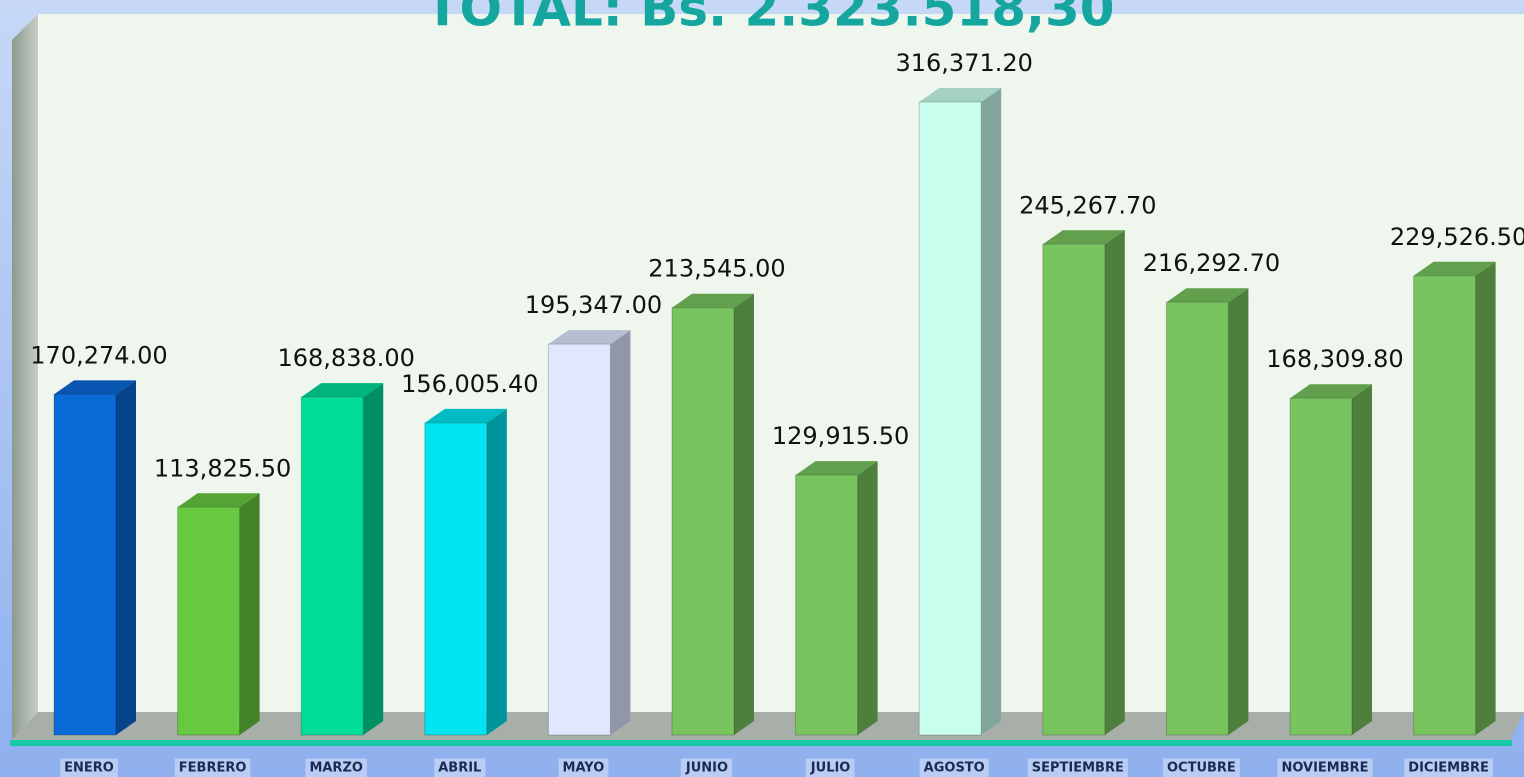 The width and height of the screenshot is (1524, 777). I want to click on x-tick-label: ENERO, so click(89, 768).